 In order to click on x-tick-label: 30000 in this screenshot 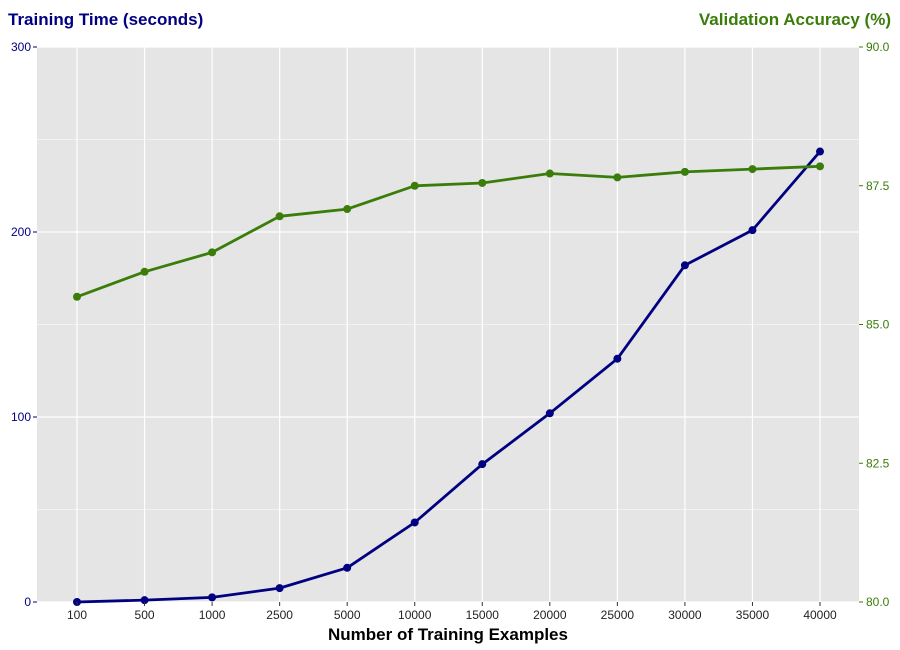, I will do `click(685, 615)`.